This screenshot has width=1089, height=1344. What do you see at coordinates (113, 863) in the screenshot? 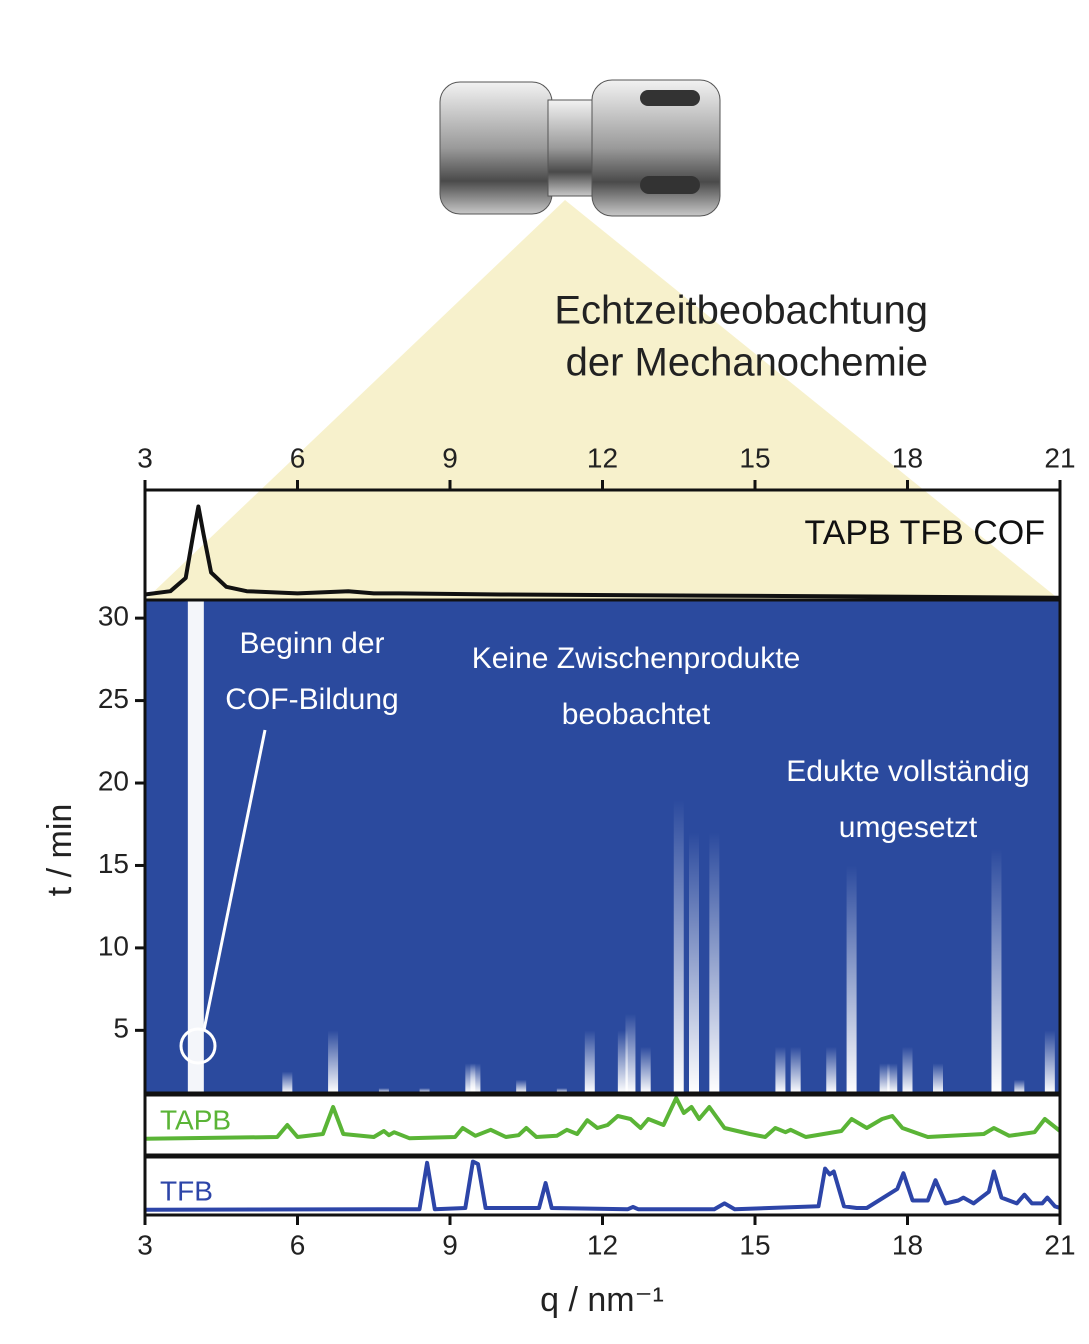
I see `y-tick-label: 15` at bounding box center [113, 863].